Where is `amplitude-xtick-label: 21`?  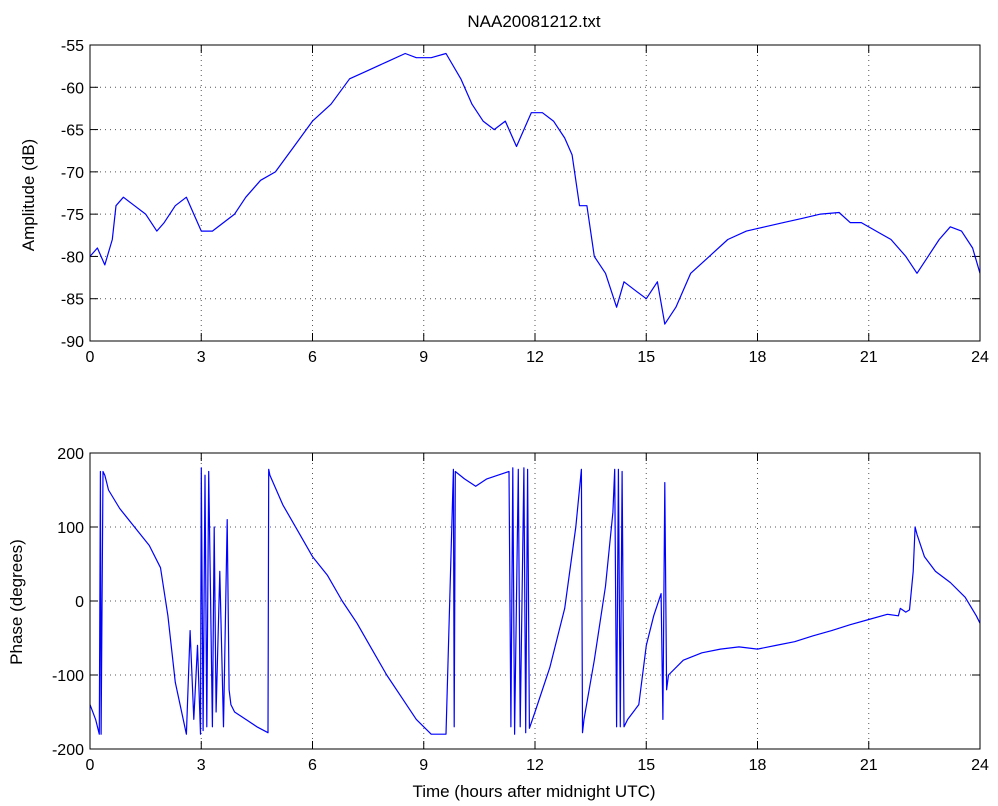
amplitude-xtick-label: 21 is located at coordinates (869, 357).